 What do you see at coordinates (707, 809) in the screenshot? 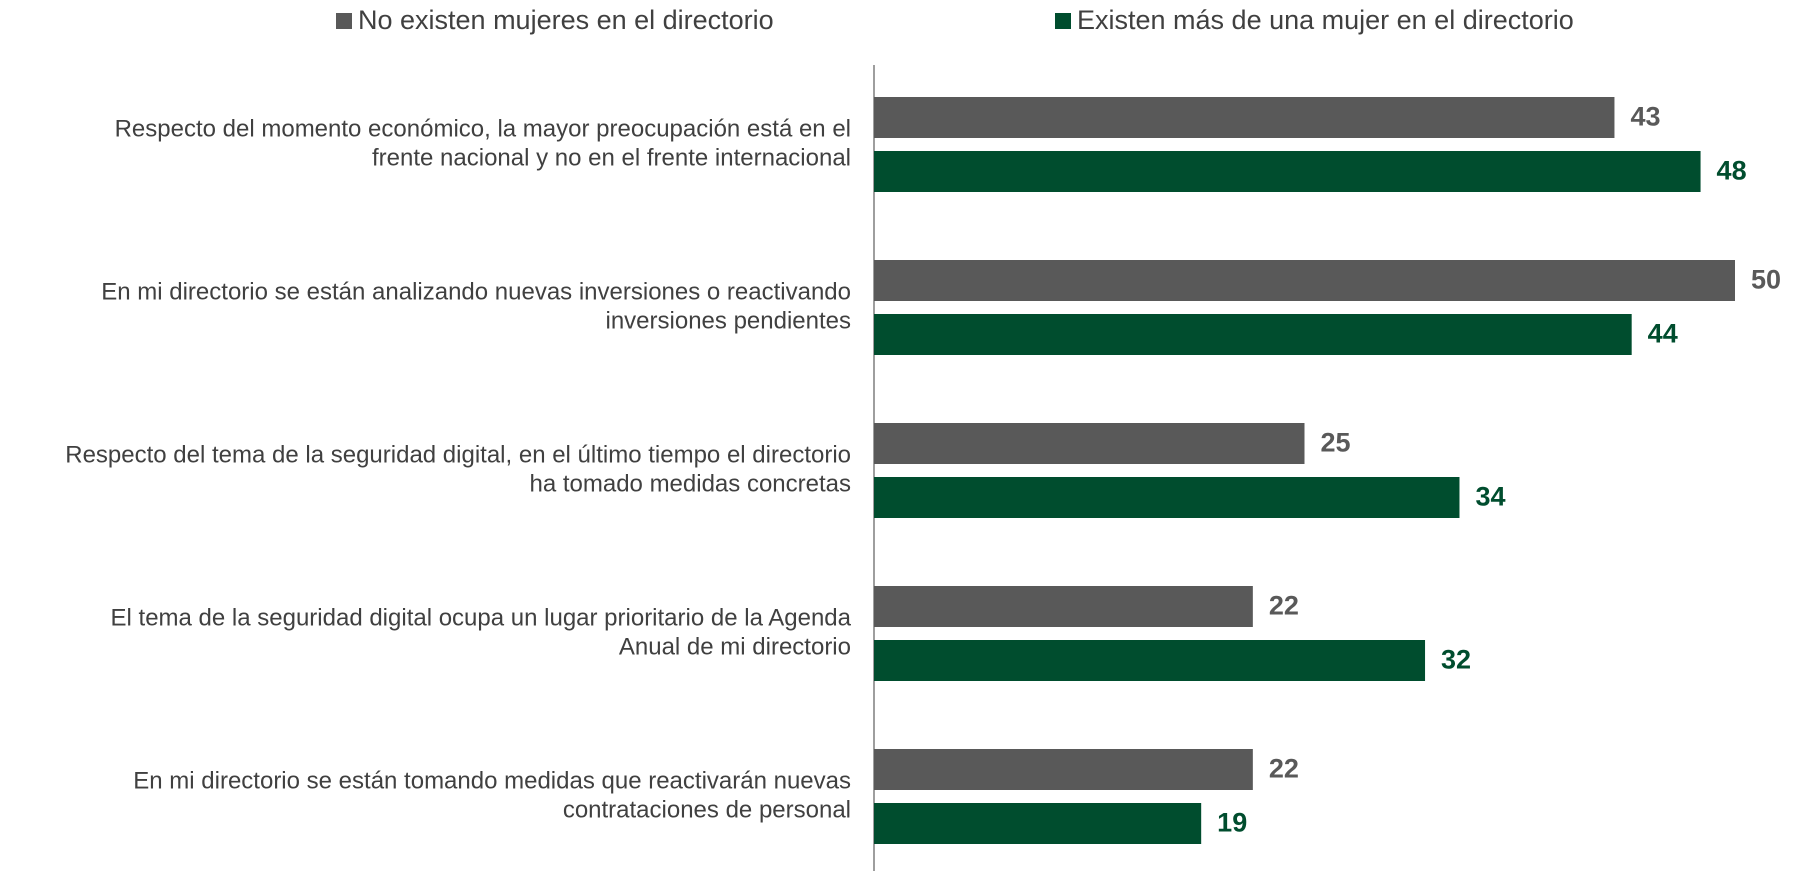
I see `category-label: contrataciones de personal` at bounding box center [707, 809].